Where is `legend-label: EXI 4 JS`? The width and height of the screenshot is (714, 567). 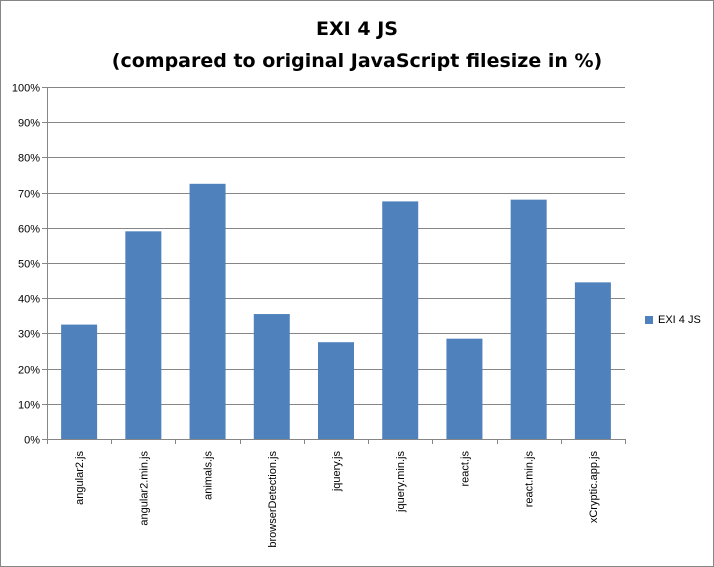 legend-label: EXI 4 JS is located at coordinates (679, 320).